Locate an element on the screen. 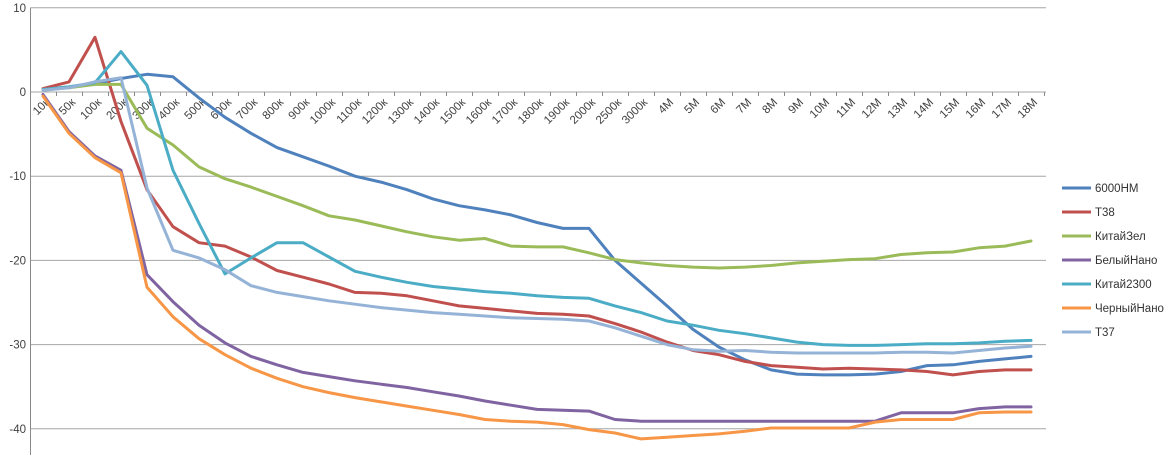 The image size is (1173, 464). y-axis-label--10: -10 is located at coordinates (17, 177).